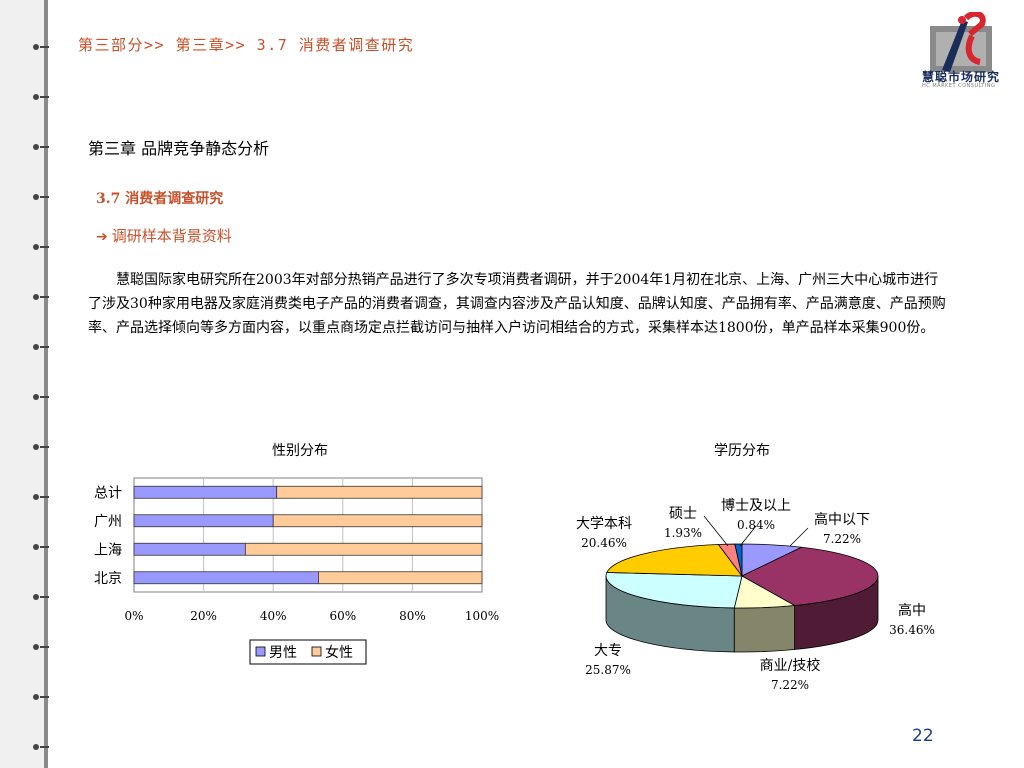  Describe the element at coordinates (308, 652) in the screenshot. I see `gender-legend` at that location.